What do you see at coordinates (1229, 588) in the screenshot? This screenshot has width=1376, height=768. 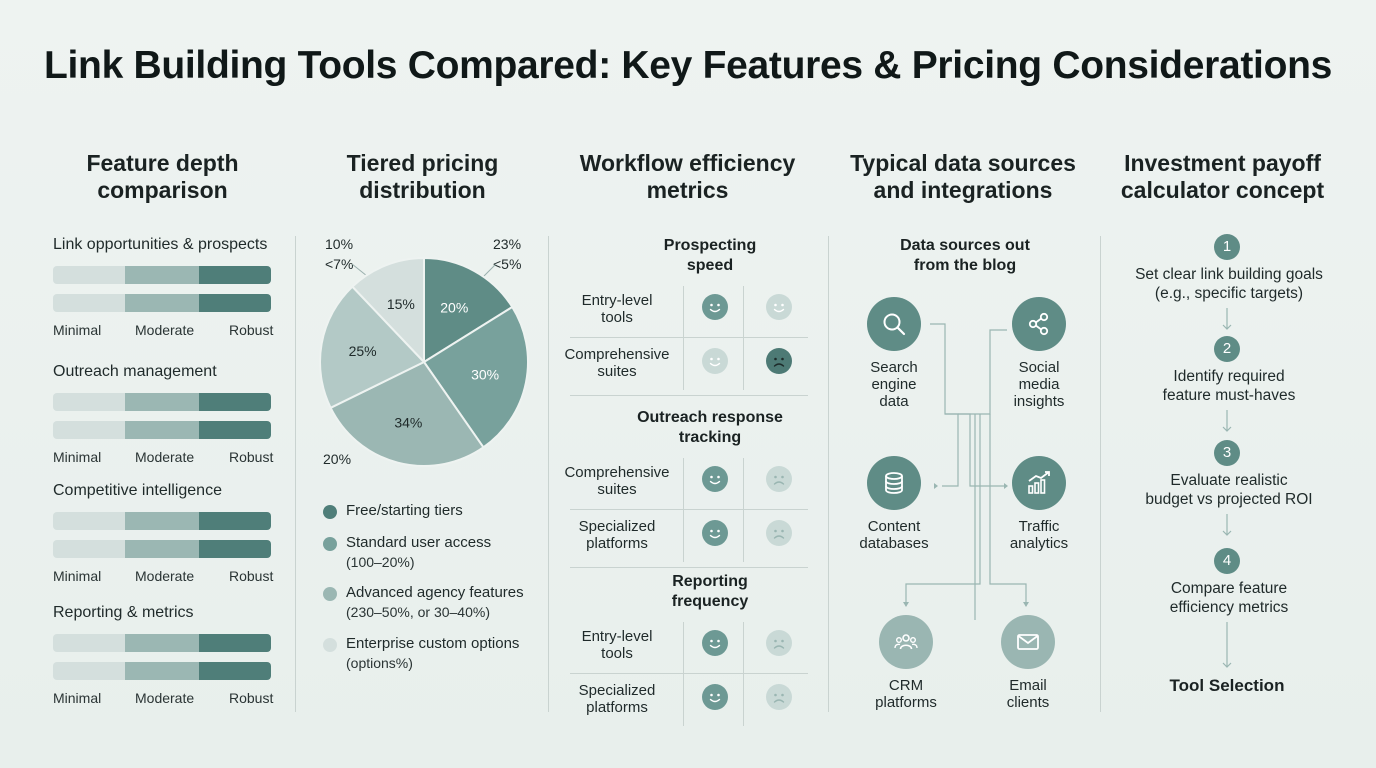 I see `step-text-line: Compare feature` at bounding box center [1229, 588].